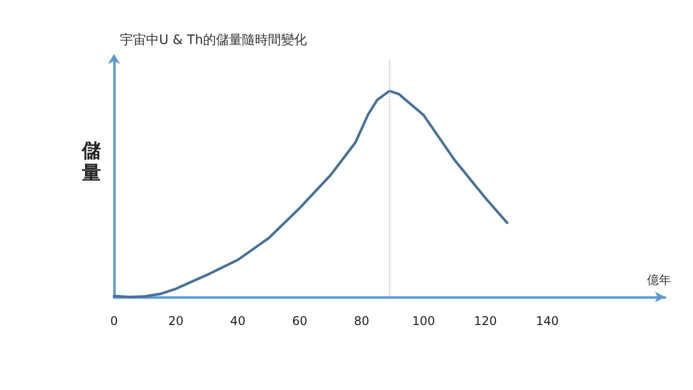 The width and height of the screenshot is (693, 390). I want to click on x-tick-label: 0, so click(114, 321).